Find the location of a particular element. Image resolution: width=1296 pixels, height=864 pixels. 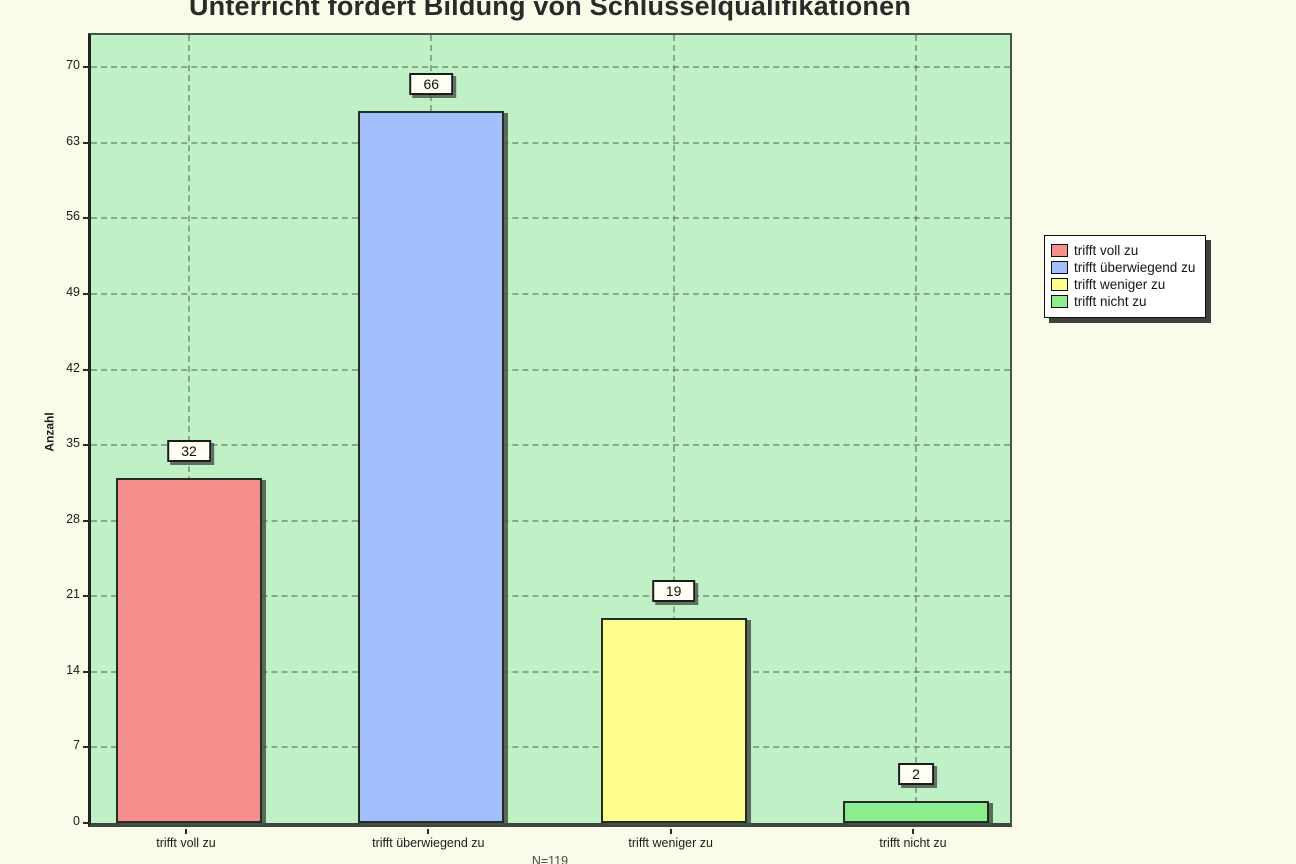

bar-value-label: 32 is located at coordinates (189, 450).